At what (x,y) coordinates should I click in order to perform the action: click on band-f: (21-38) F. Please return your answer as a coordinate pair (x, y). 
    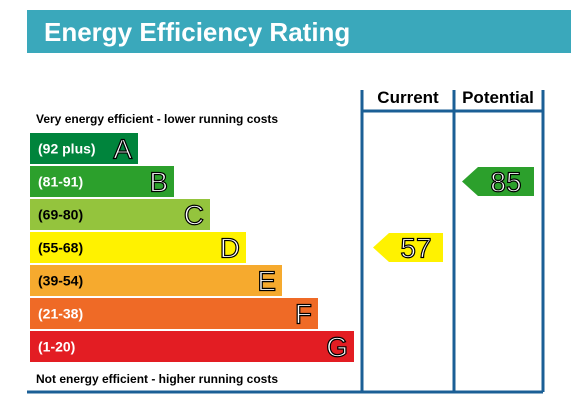
    Looking at the image, I should click on (174, 314).